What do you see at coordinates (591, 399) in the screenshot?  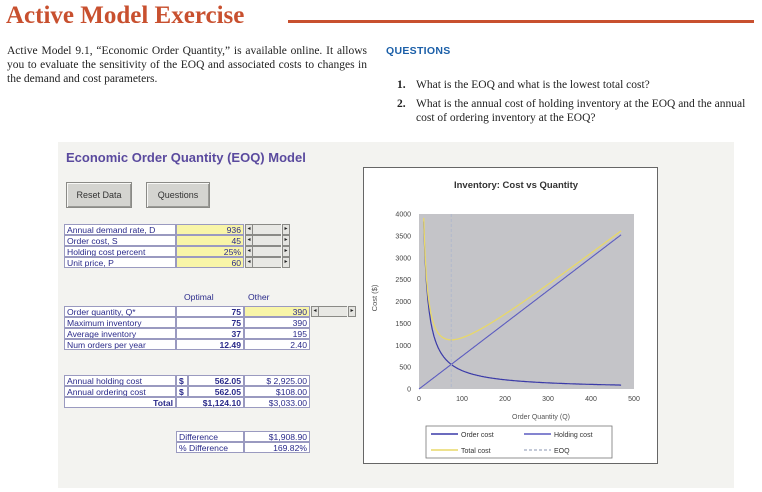 I see `x-tick-label: 400` at bounding box center [591, 399].